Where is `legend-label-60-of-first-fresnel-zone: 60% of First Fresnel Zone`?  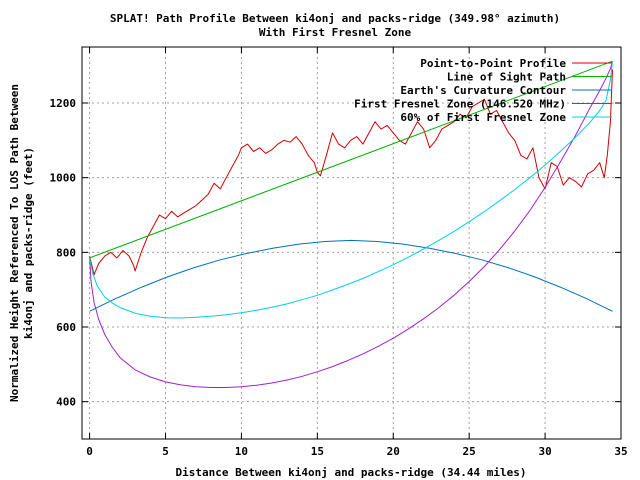 legend-label-60-of-first-fresnel-zone: 60% of First Fresnel Zone is located at coordinates (483, 117).